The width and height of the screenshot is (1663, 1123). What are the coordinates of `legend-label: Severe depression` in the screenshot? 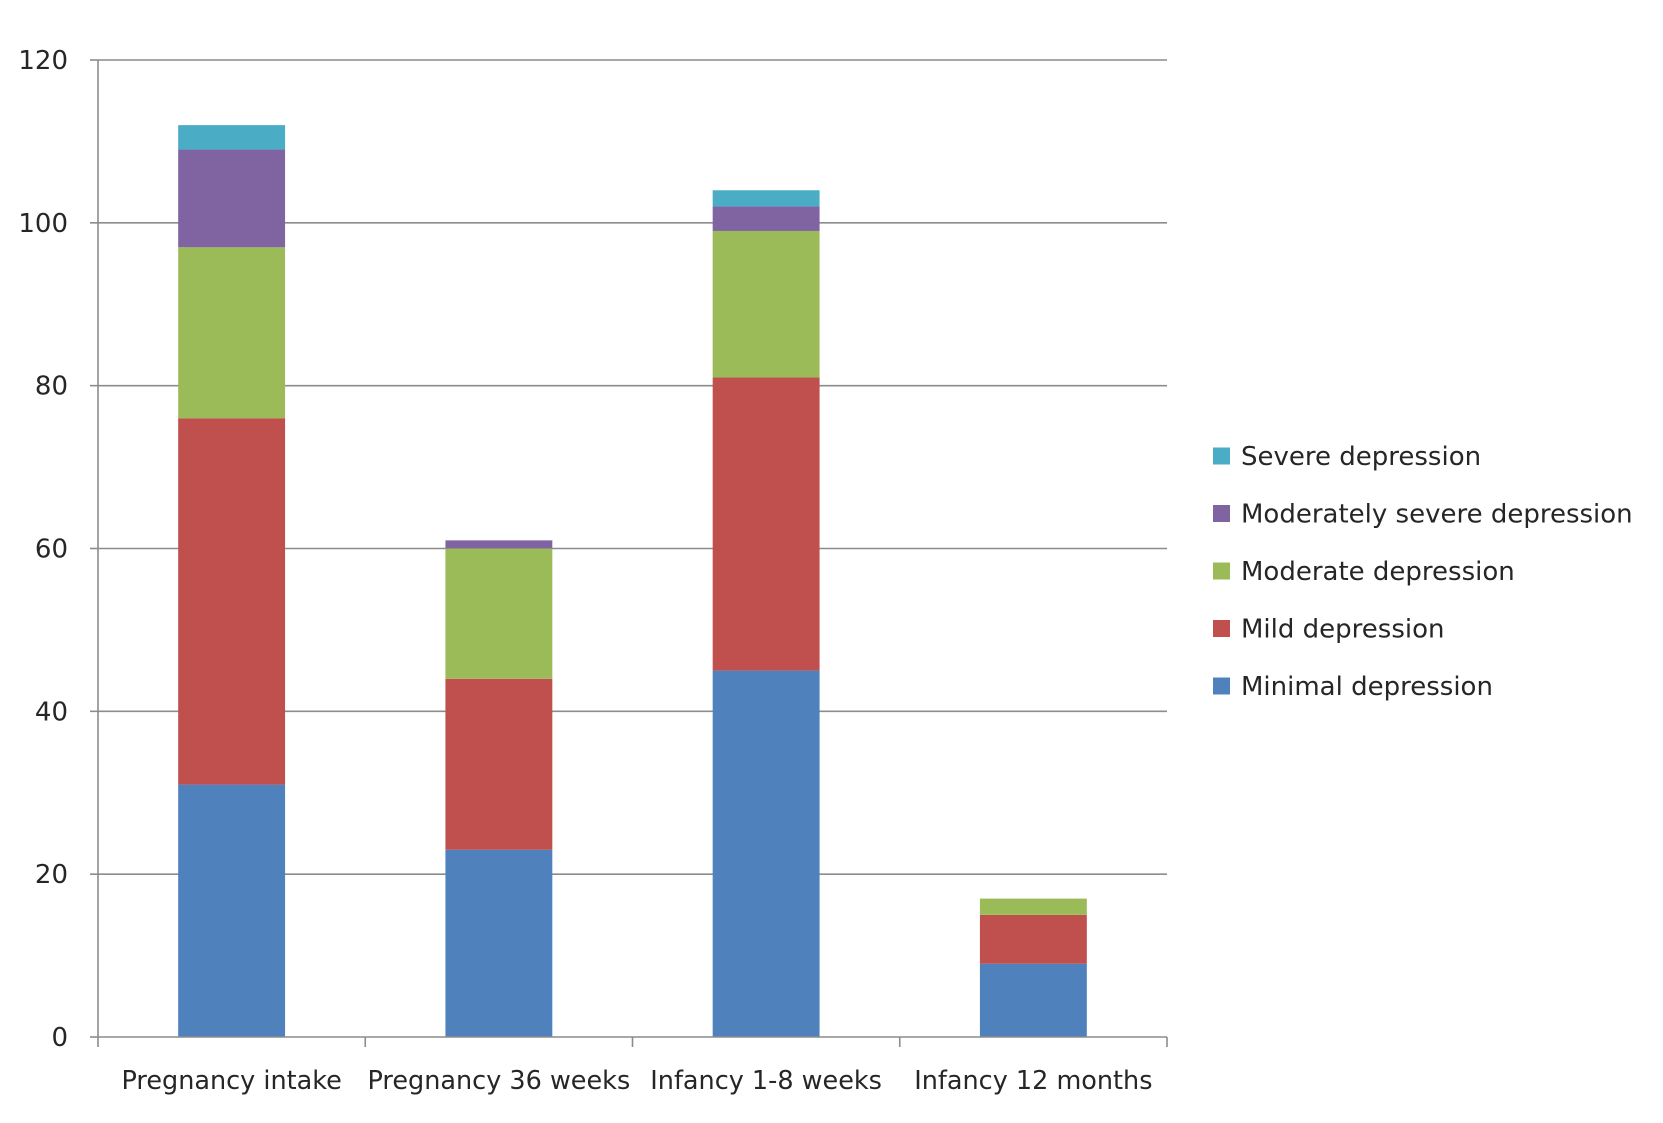 It's located at (1361, 457).